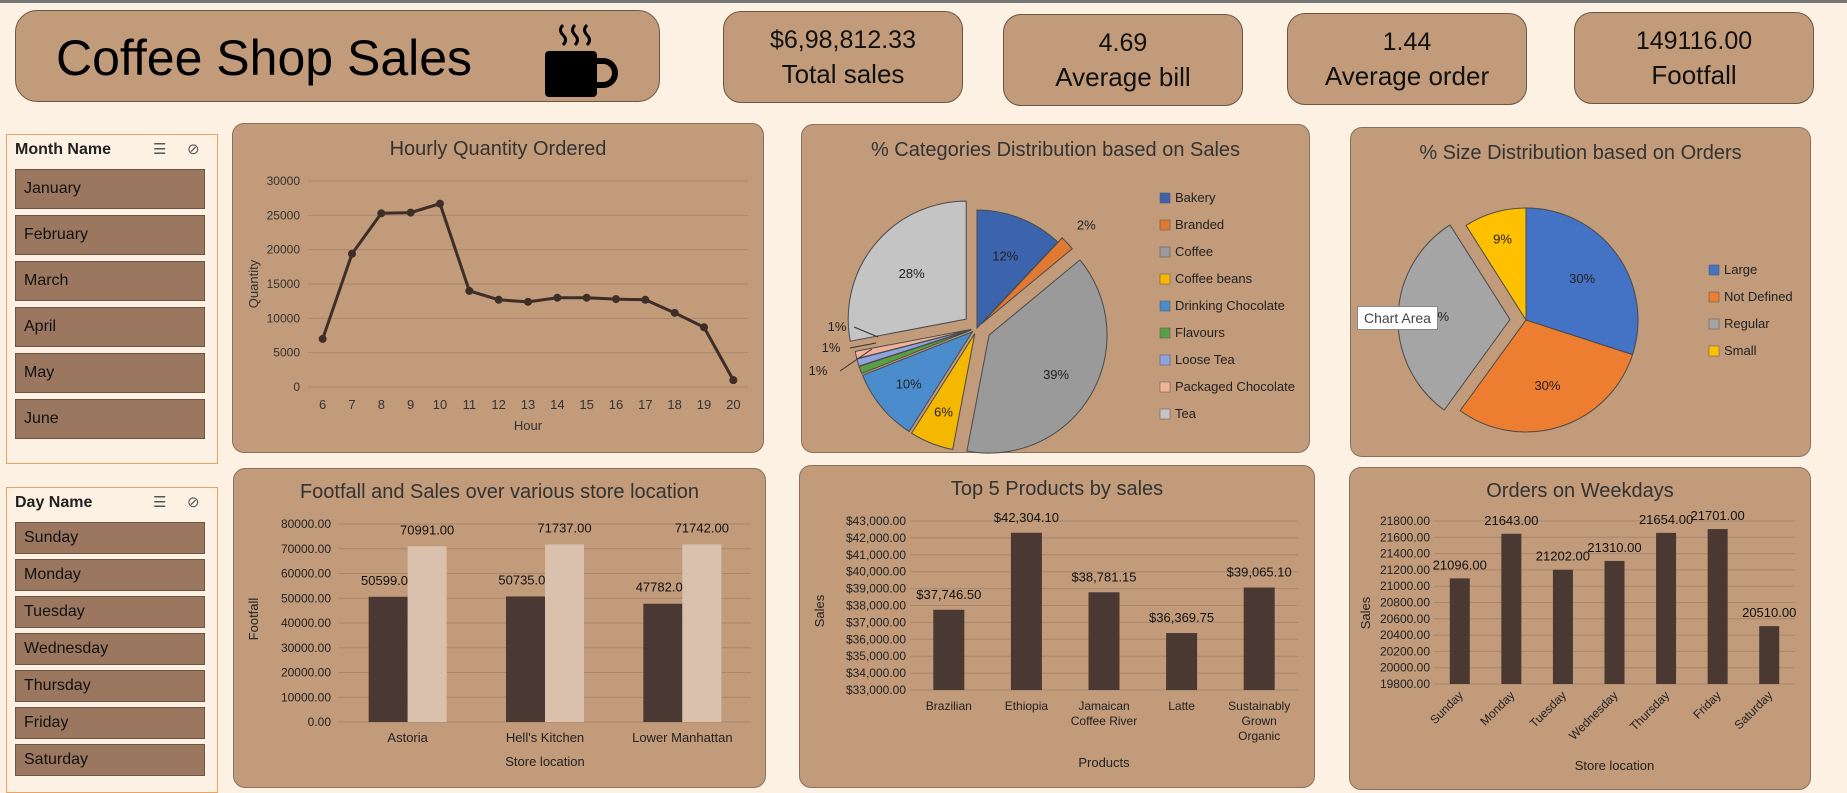 Image resolution: width=1847 pixels, height=793 pixels. Describe the element at coordinates (1582, 278) in the screenshot. I see `slice-label: 30%` at that location.